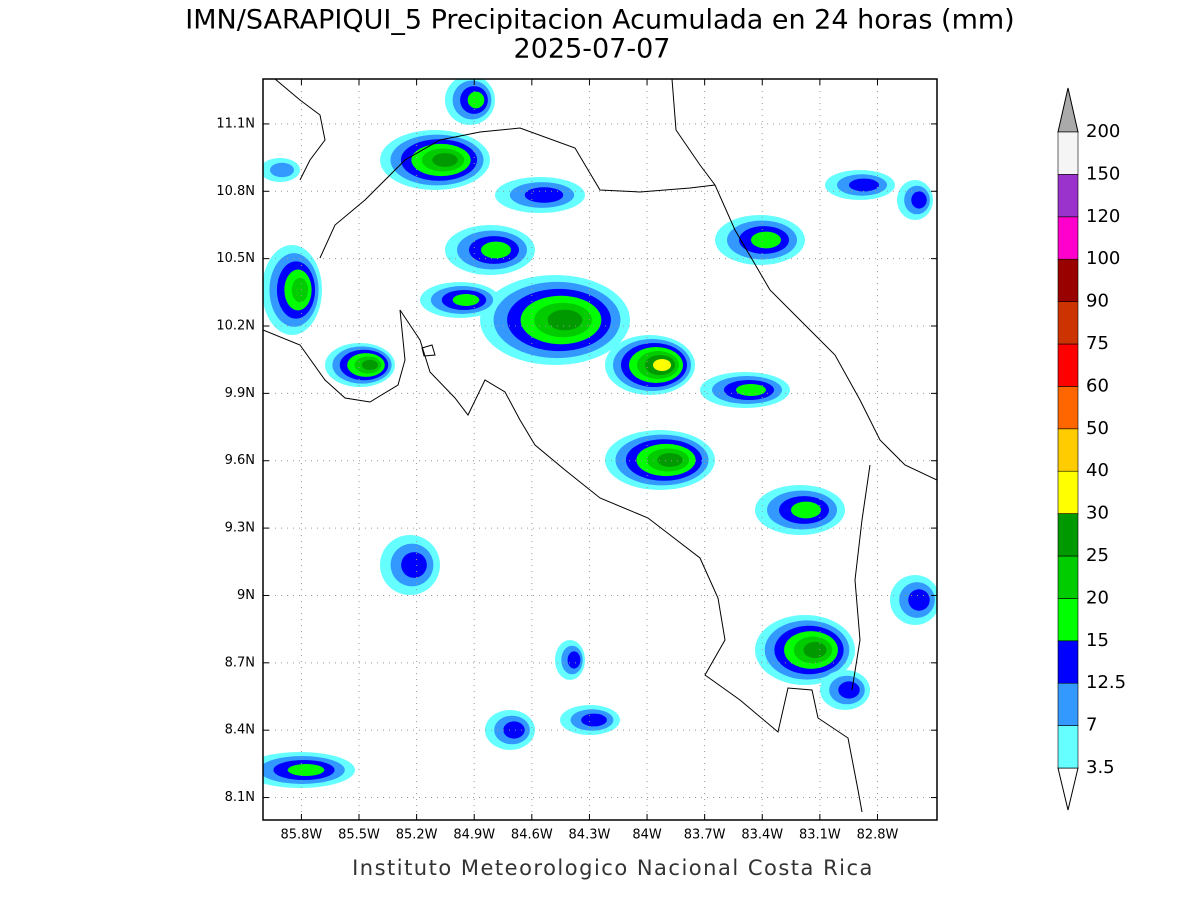 The image size is (1200, 900). I want to click on y-tick-label: 8.7N, so click(240, 662).